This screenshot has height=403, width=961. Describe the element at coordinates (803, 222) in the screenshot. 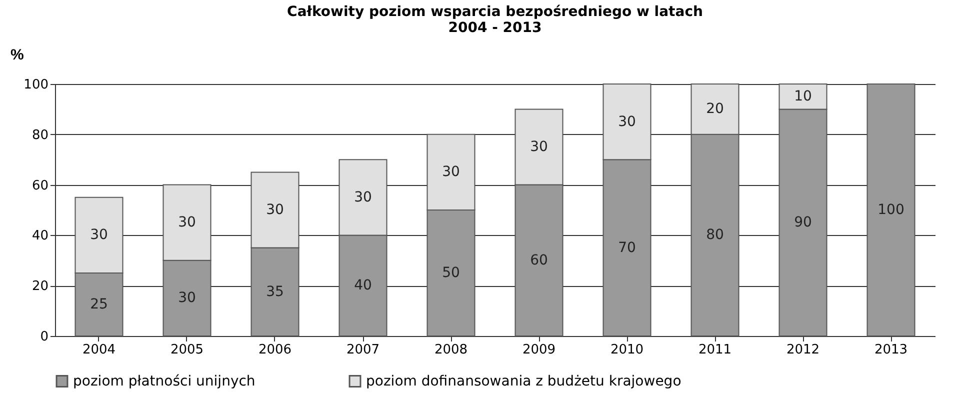

I see `data-label: 90` at that location.